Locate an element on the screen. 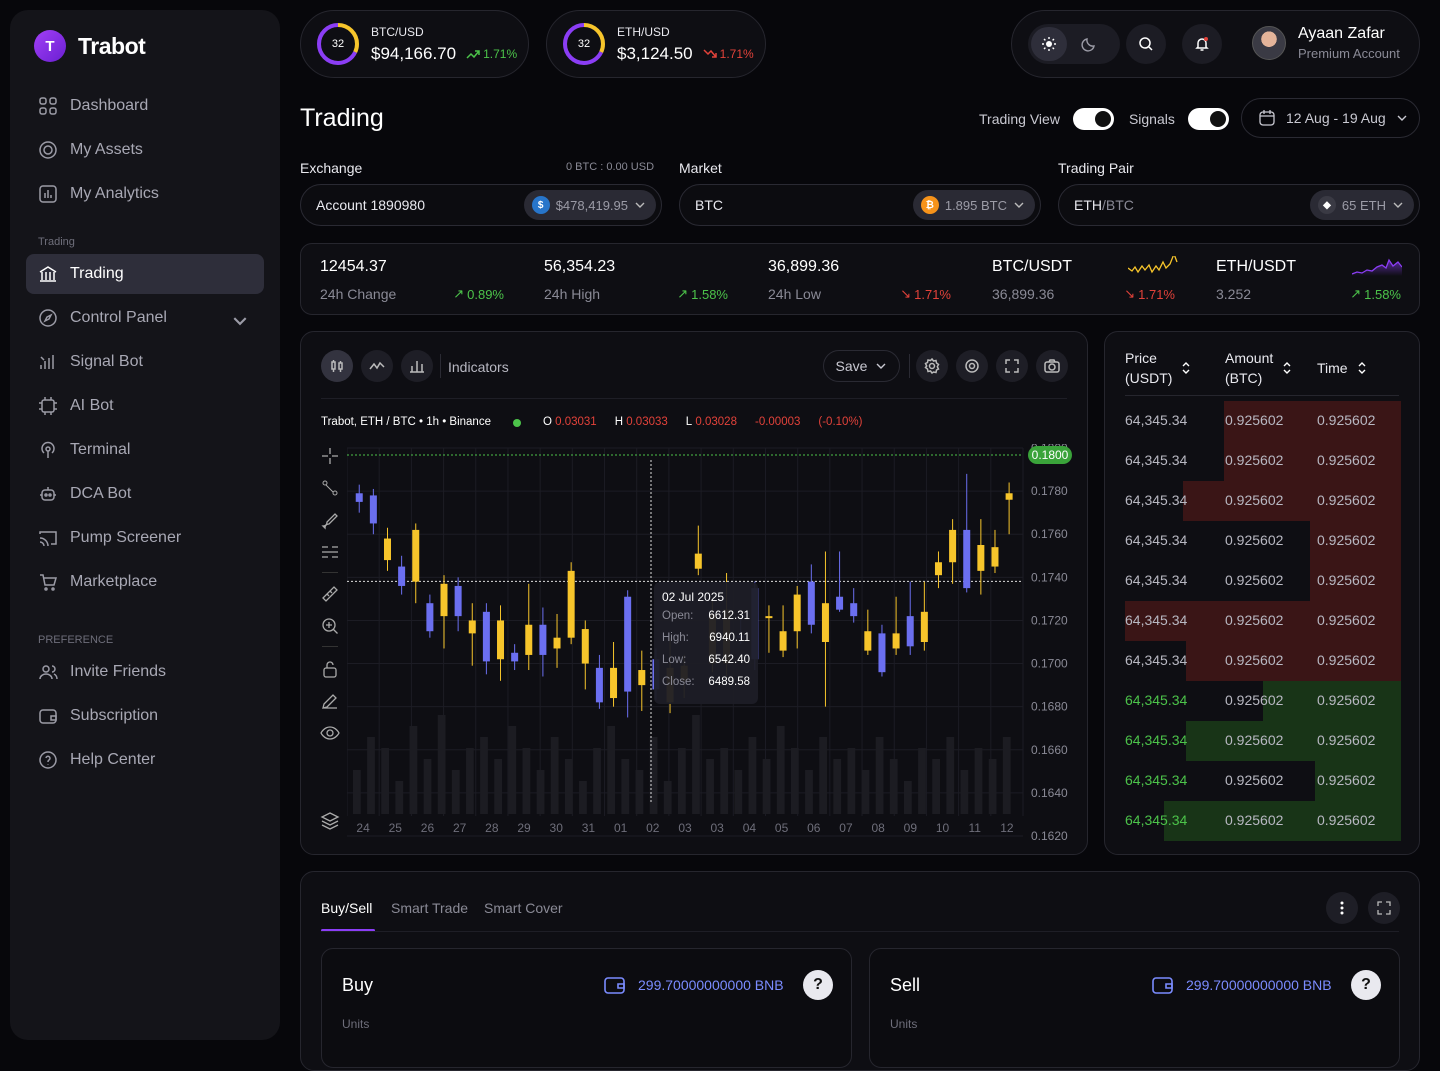 This screenshot has width=1440, height=1071. save-button: Save is located at coordinates (861, 366).